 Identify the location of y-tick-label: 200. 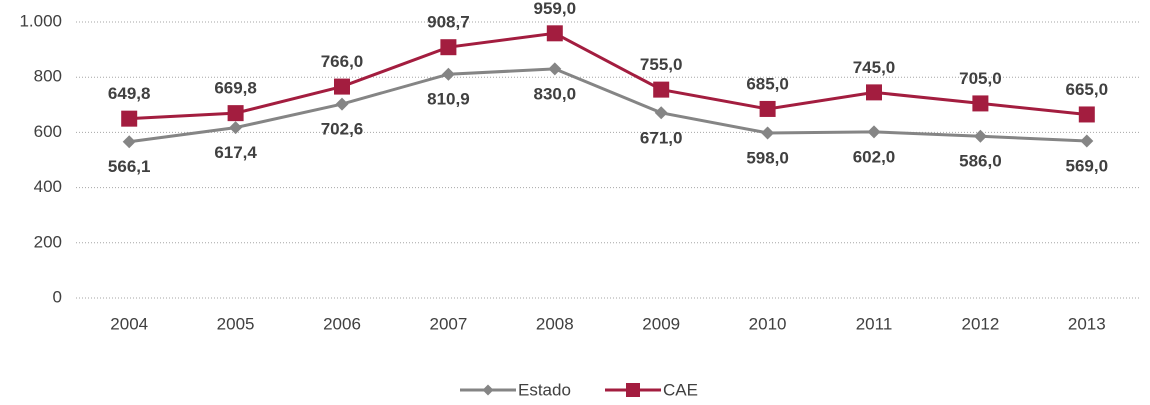
(48, 241).